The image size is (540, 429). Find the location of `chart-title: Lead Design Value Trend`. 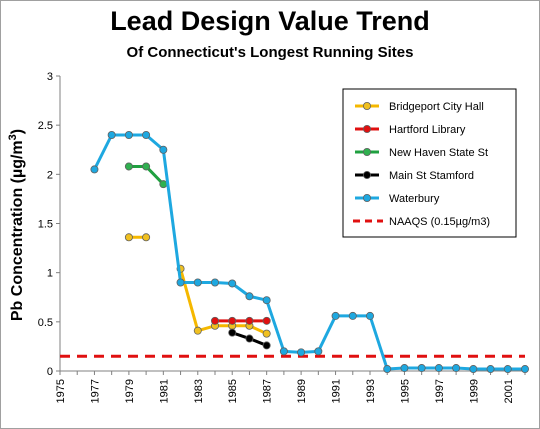

chart-title: Lead Design Value Trend is located at coordinates (270, 21).